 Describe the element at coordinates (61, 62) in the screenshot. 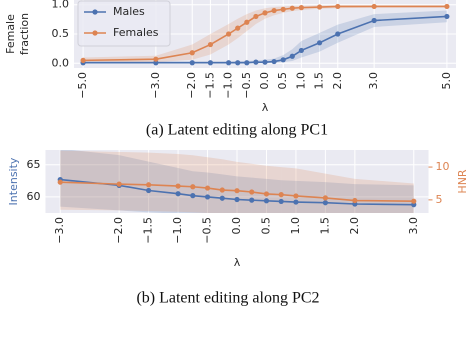

I see `y-tick-label: 0.0` at that location.